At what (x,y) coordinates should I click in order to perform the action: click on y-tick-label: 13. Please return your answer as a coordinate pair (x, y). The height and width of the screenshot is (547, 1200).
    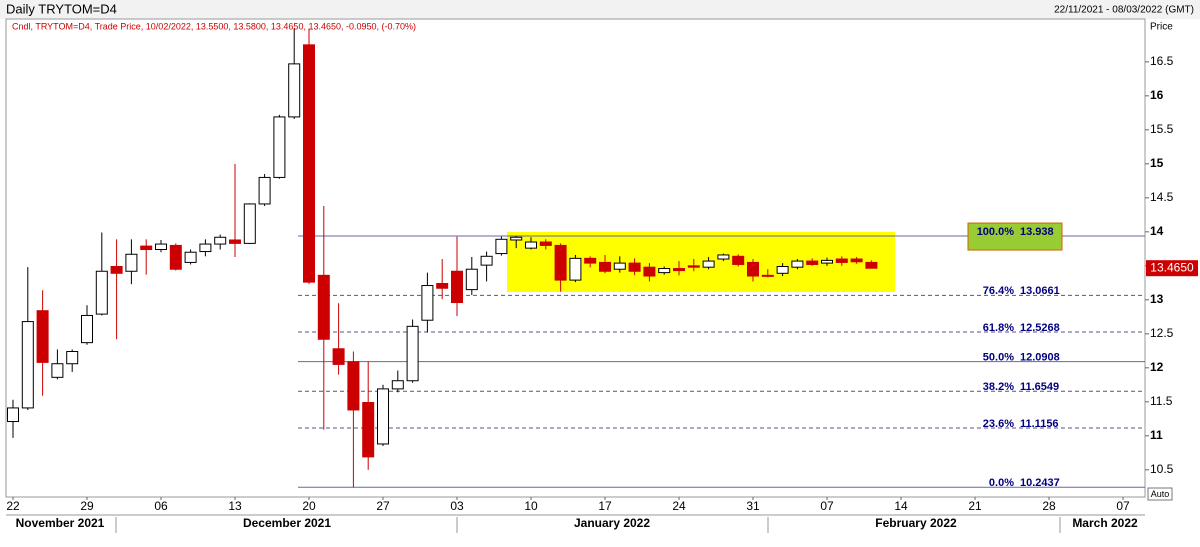
    Looking at the image, I should click on (1157, 299).